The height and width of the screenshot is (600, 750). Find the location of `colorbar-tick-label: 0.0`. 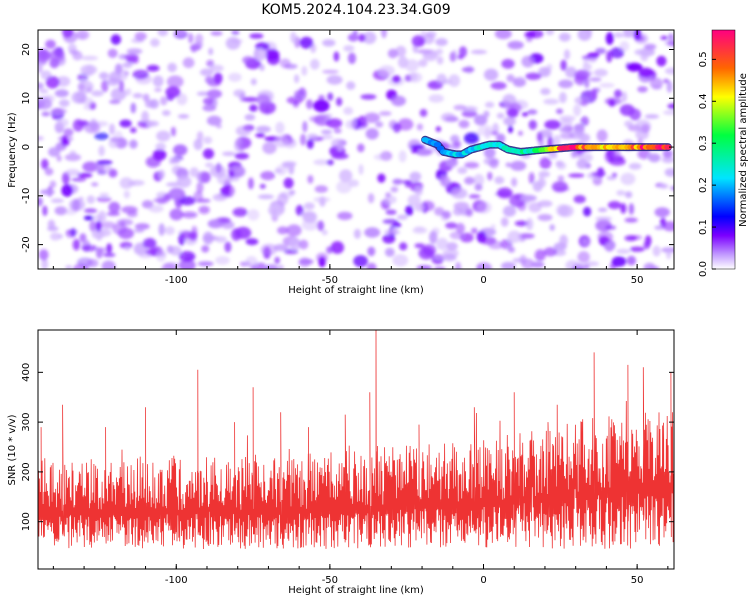

colorbar-tick-label: 0.0 is located at coordinates (703, 269).